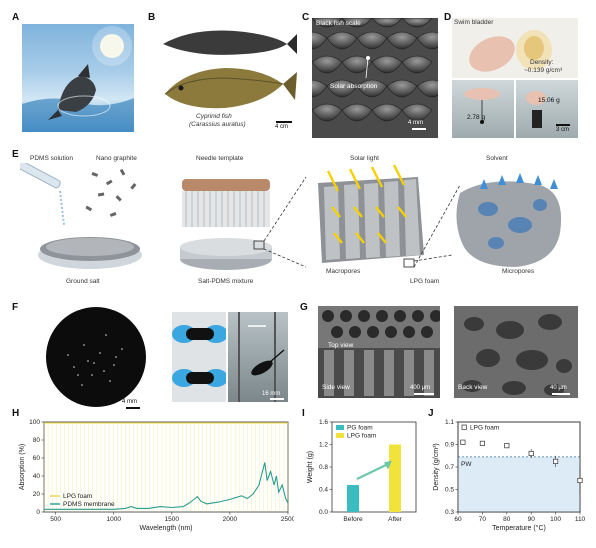 This screenshot has width=596, height=548. Describe the element at coordinates (343, 271) in the screenshot. I see `macropores-label: Macropores` at that location.